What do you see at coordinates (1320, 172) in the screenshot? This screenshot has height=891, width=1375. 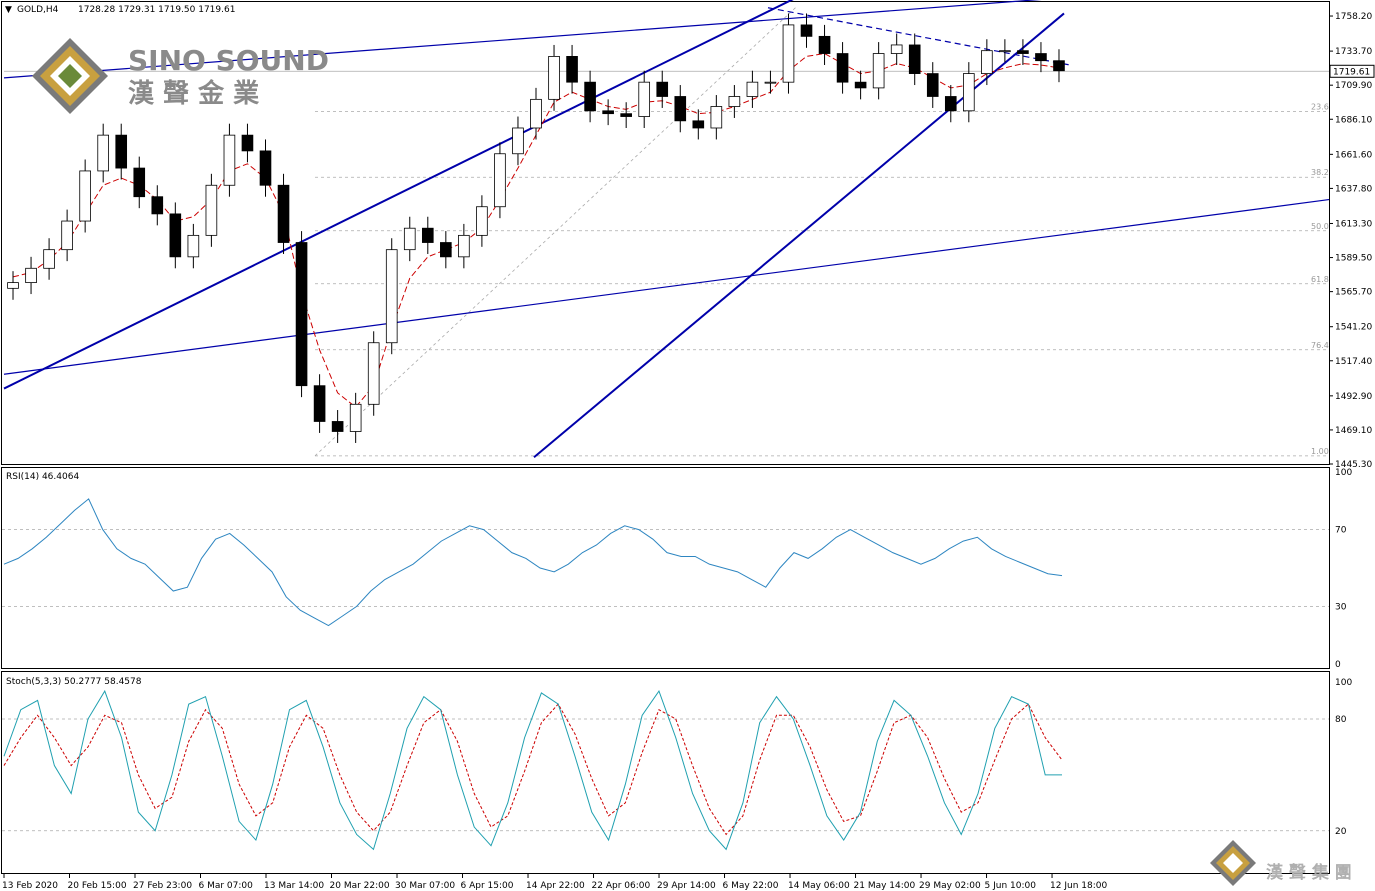 I see `fib-level-label: 38.2` at bounding box center [1320, 172].